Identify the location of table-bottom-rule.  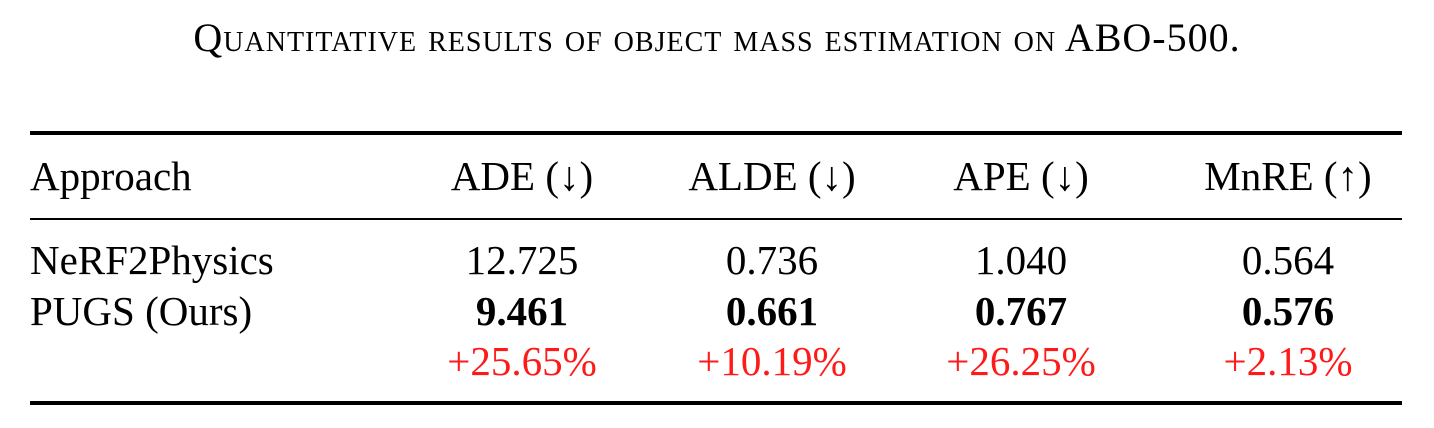
(716, 403).